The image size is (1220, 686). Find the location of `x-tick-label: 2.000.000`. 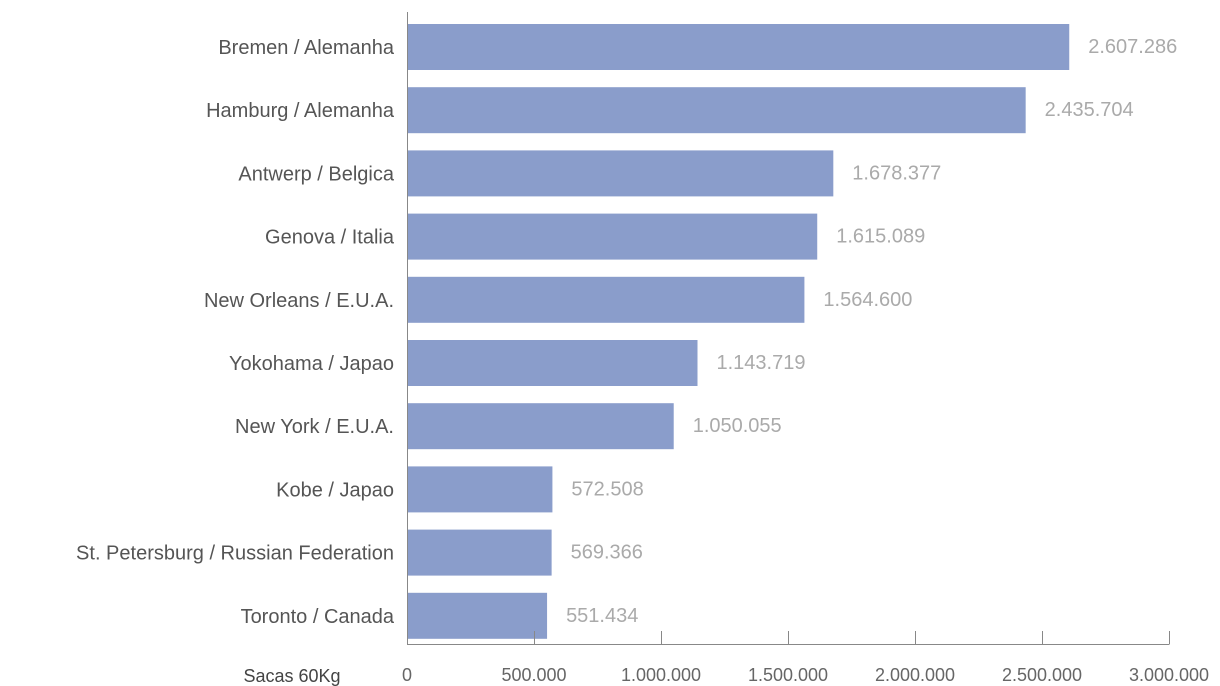

x-tick-label: 2.000.000 is located at coordinates (915, 675).